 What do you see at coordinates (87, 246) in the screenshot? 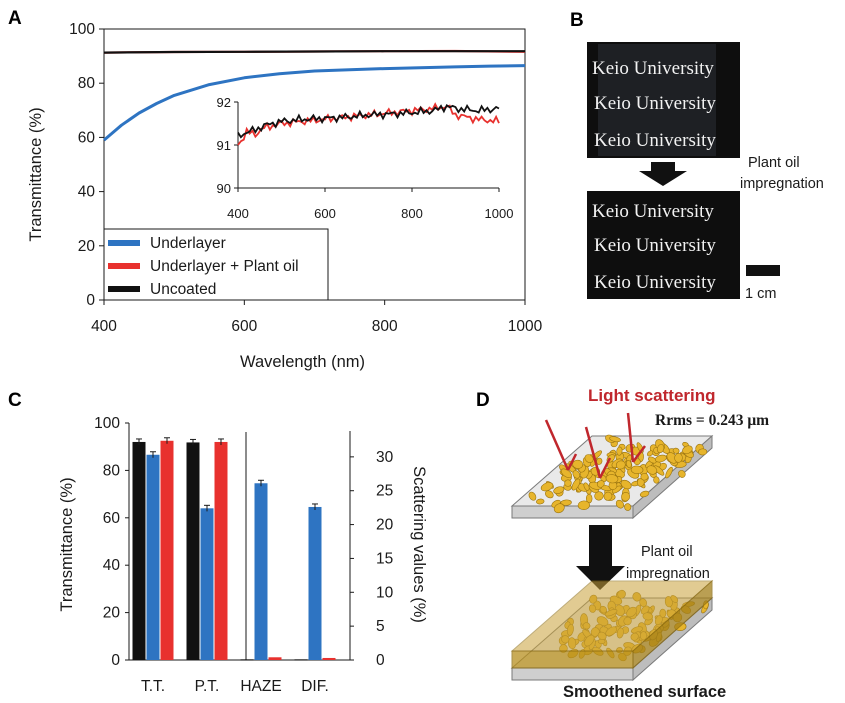
I see `y-tick-label: 20` at bounding box center [87, 246].